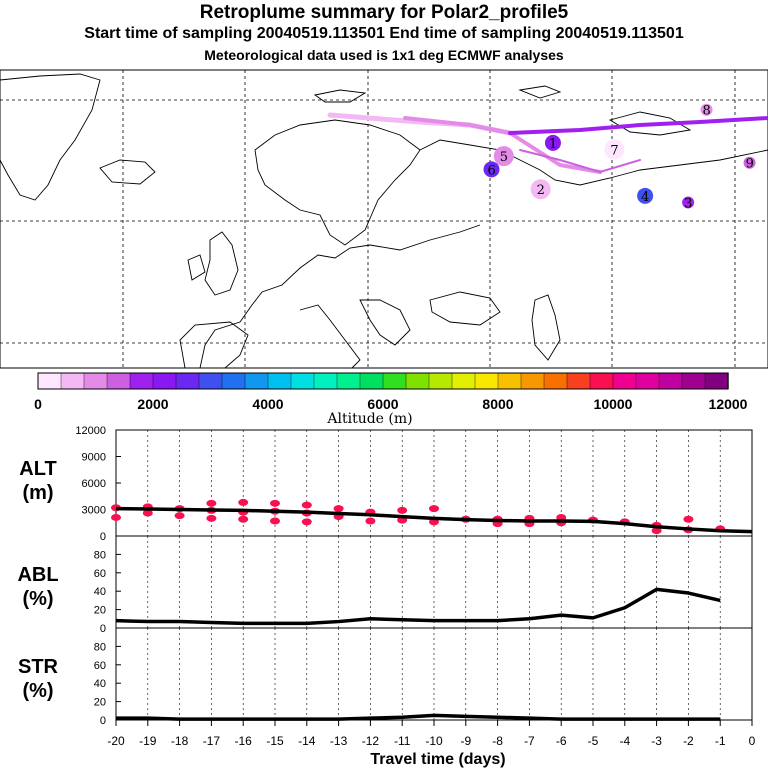 This screenshot has height=768, width=768. Describe the element at coordinates (382, 404) in the screenshot. I see `colorbar-tick-label: 6000` at that location.